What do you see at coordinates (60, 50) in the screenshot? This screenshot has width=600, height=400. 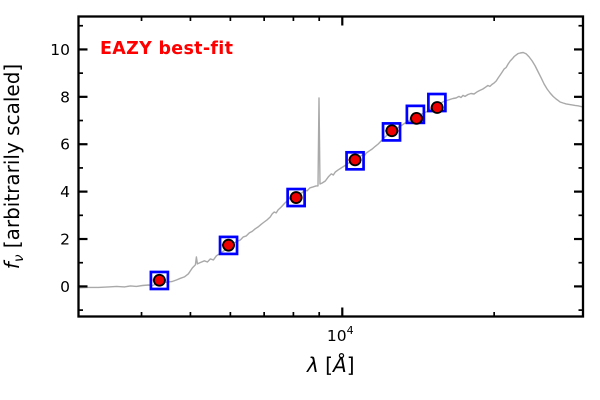 I see `y-tick-label: 10` at bounding box center [60, 50].